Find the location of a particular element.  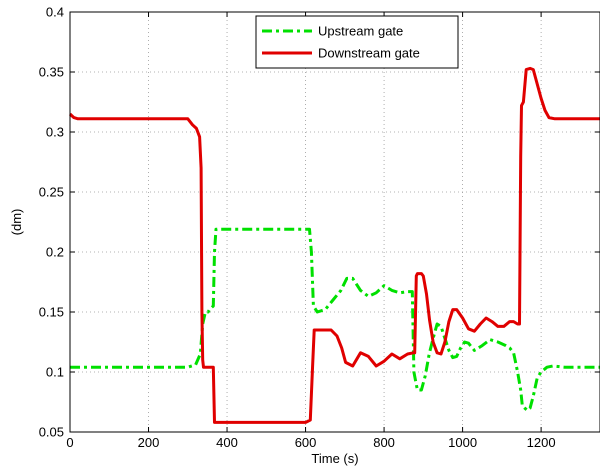

y-tick-label: 0.1 is located at coordinates (55, 372).